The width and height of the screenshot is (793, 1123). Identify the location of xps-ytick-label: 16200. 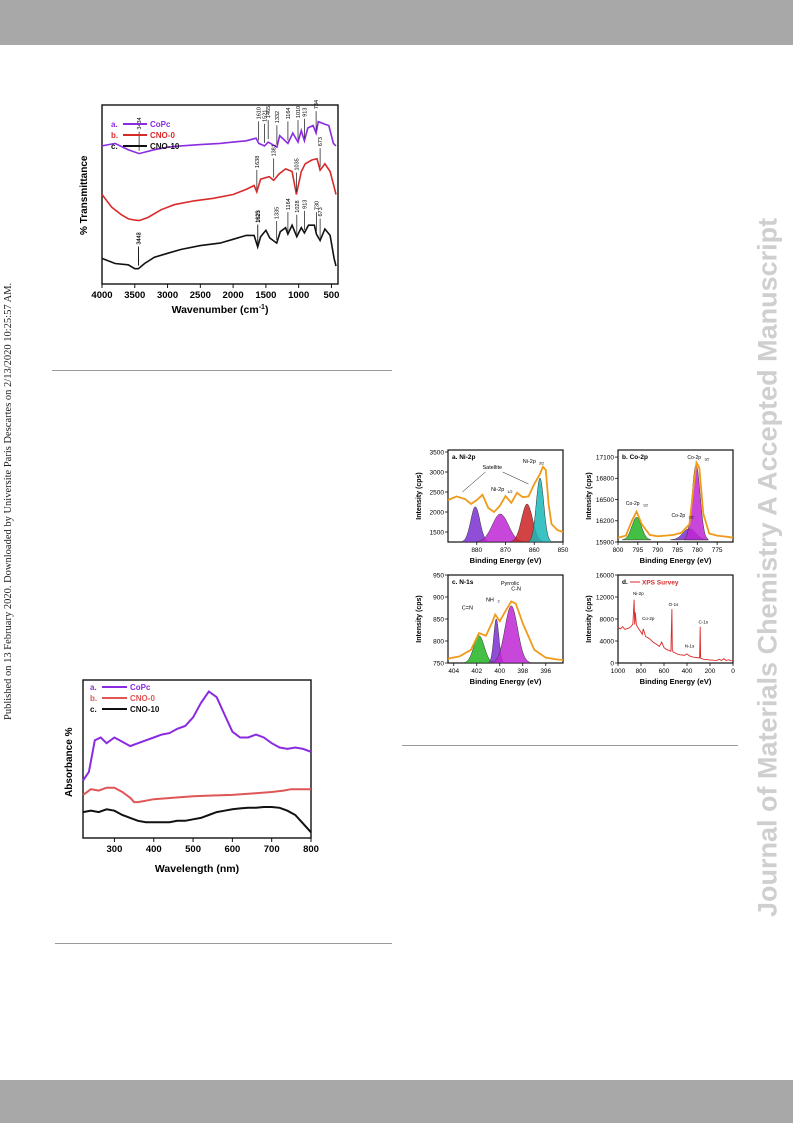
(605, 521).